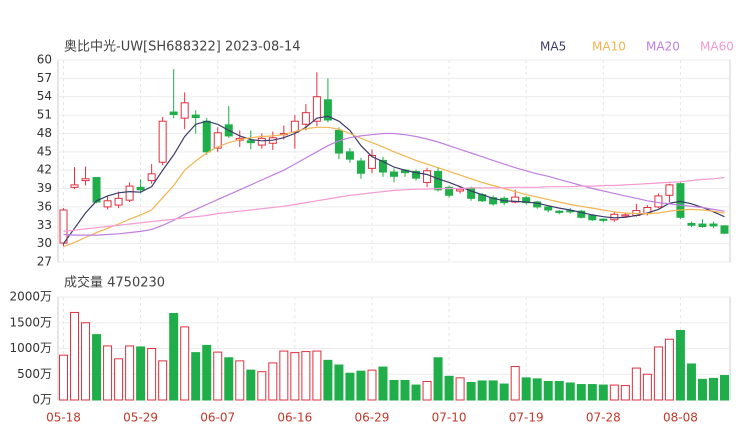 The height and width of the screenshot is (440, 740). What do you see at coordinates (44, 225) in the screenshot?
I see `y-tick-label: 33` at bounding box center [44, 225].